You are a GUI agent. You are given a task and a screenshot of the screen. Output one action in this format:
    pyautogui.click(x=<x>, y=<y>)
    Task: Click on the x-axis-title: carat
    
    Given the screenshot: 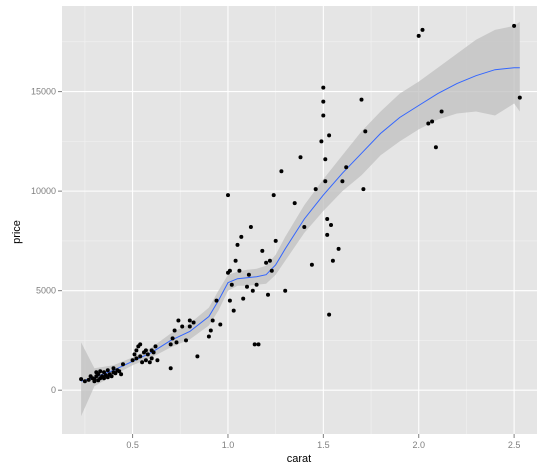 What is the action you would take?
    pyautogui.click(x=299, y=459)
    